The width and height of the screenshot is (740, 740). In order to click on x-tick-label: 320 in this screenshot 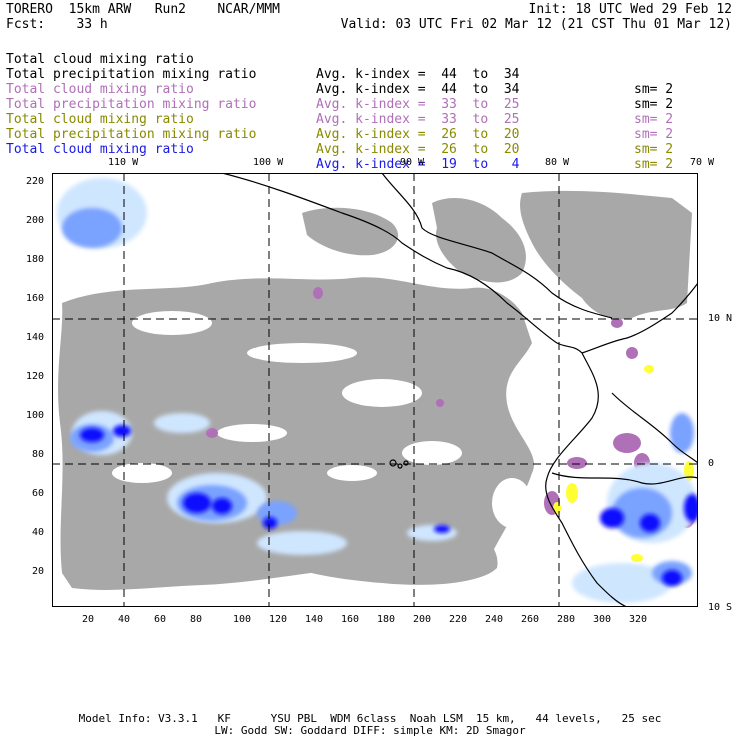, I will do `click(638, 619)`.